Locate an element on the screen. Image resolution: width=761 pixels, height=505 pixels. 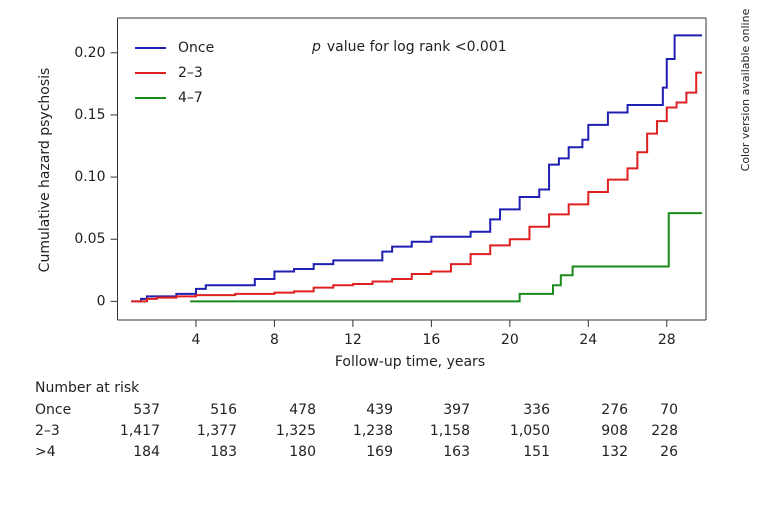
x-tick-label: 20 is located at coordinates (510, 340).